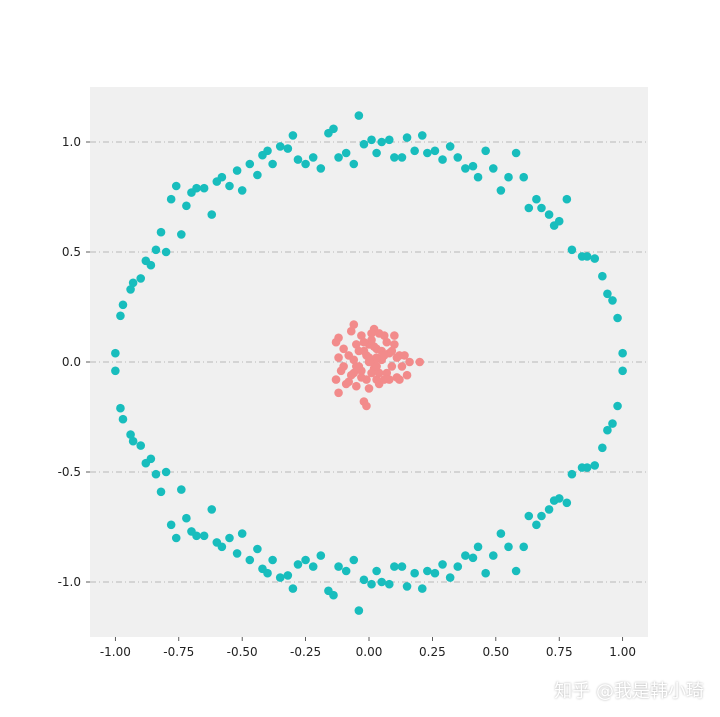 This screenshot has height=717, width=720. What do you see at coordinates (69, 472) in the screenshot?
I see `y-tick-label: -0.5` at bounding box center [69, 472].